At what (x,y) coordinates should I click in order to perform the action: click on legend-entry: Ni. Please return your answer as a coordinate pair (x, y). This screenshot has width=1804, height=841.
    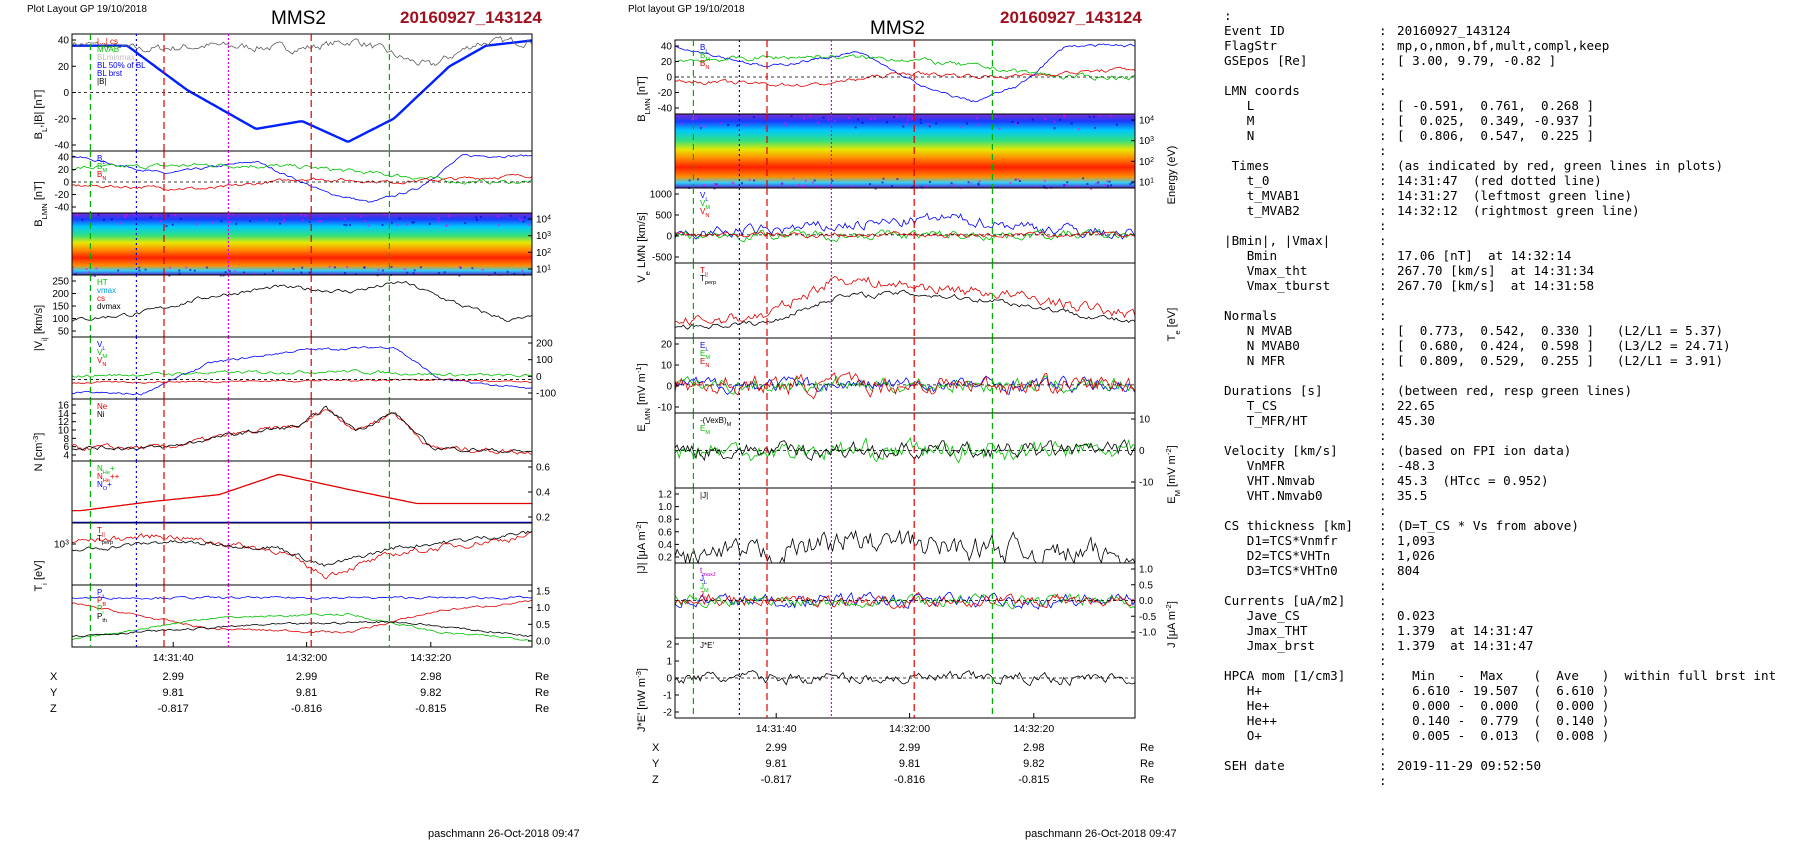
    Looking at the image, I should click on (101, 414).